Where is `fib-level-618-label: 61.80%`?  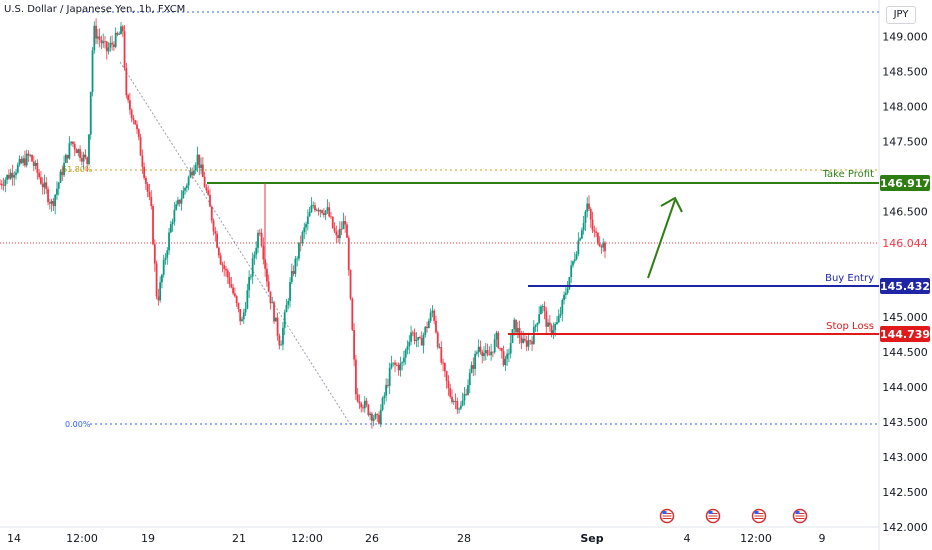
fib-level-618-label: 61.80% is located at coordinates (77, 169).